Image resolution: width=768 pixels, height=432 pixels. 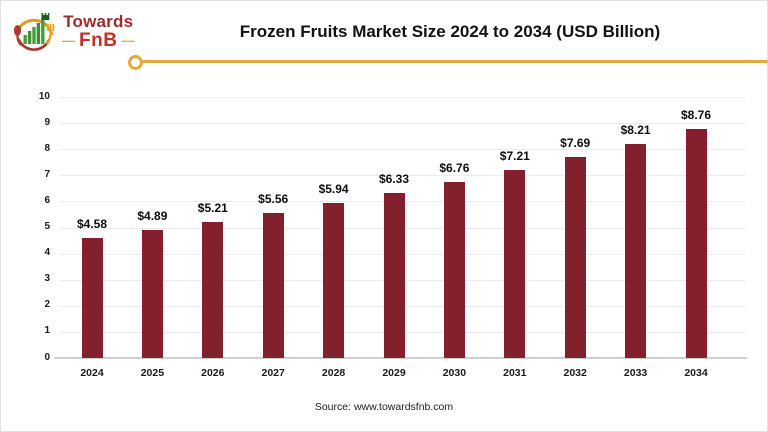 What do you see at coordinates (47, 331) in the screenshot?
I see `y-tick-label: 1` at bounding box center [47, 331].